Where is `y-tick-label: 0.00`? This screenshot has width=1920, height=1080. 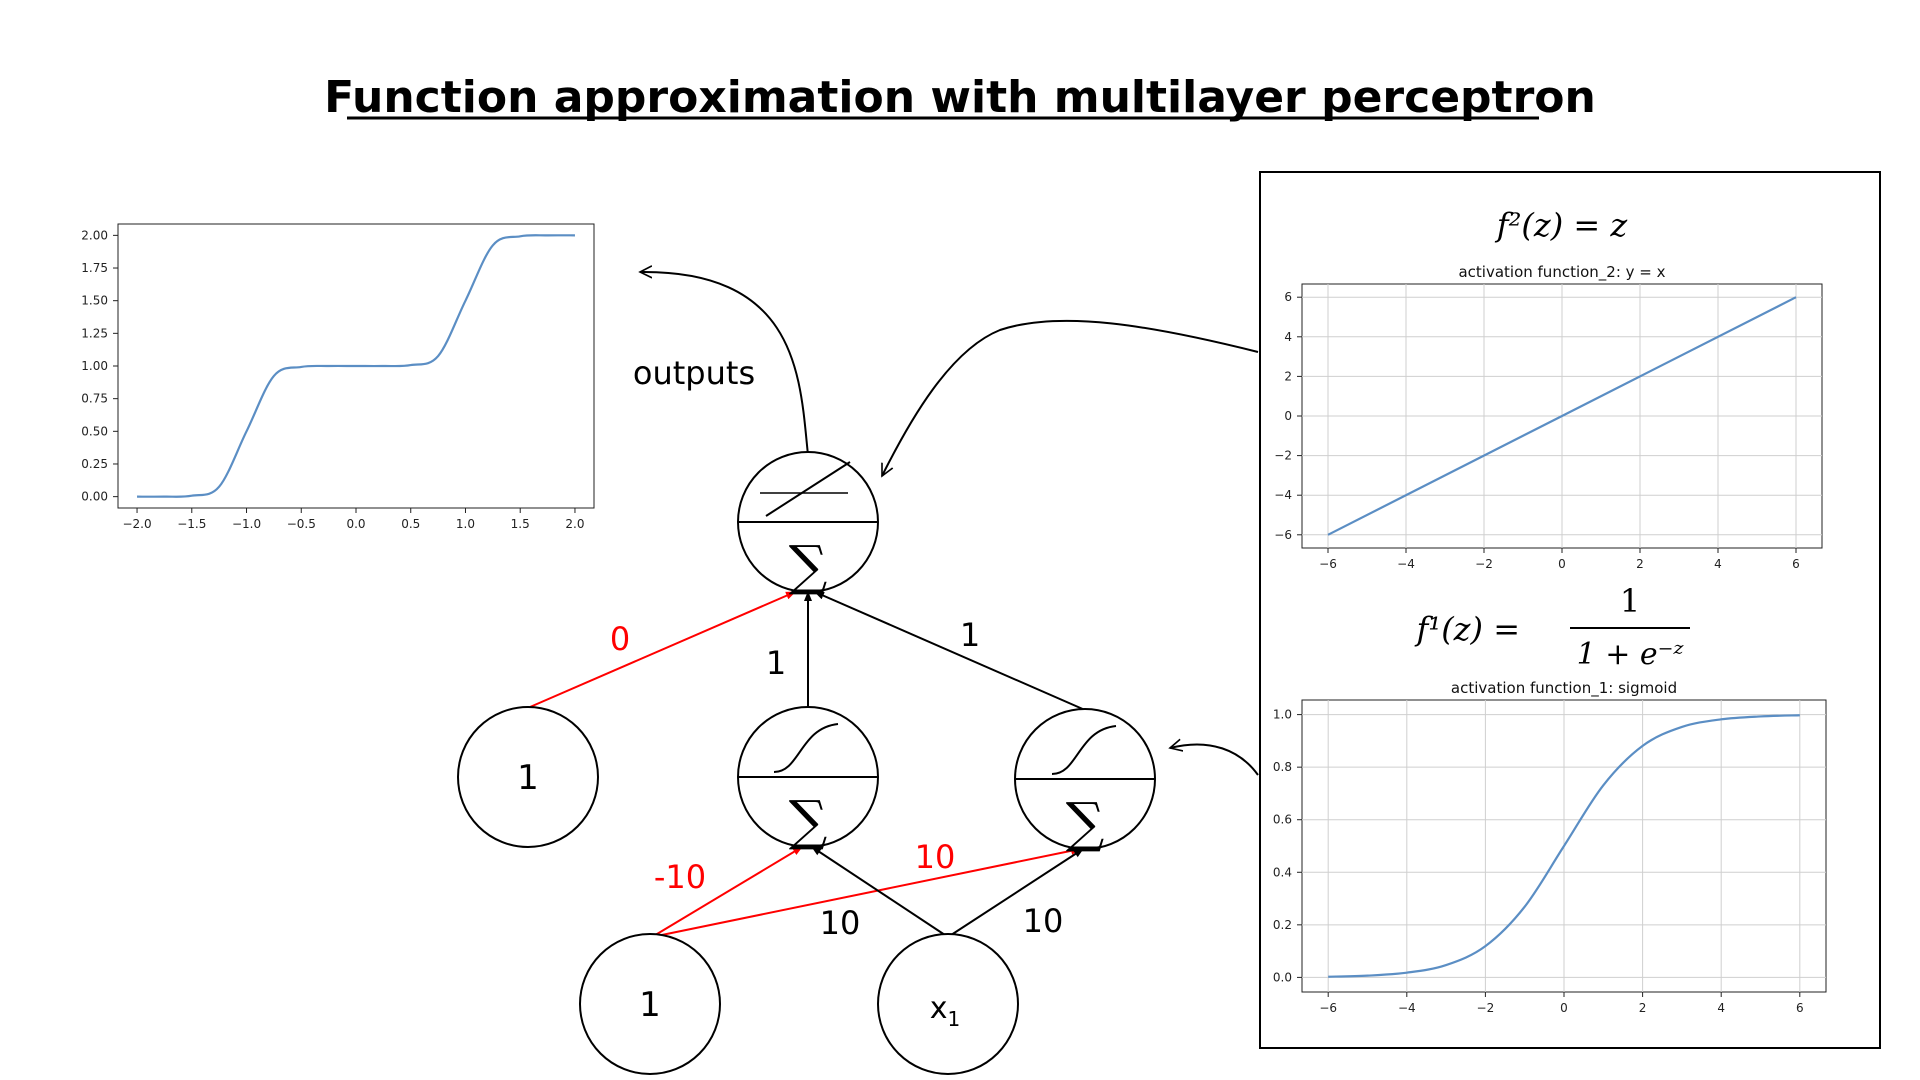
y-tick-label: 0.00 is located at coordinates (94, 497).